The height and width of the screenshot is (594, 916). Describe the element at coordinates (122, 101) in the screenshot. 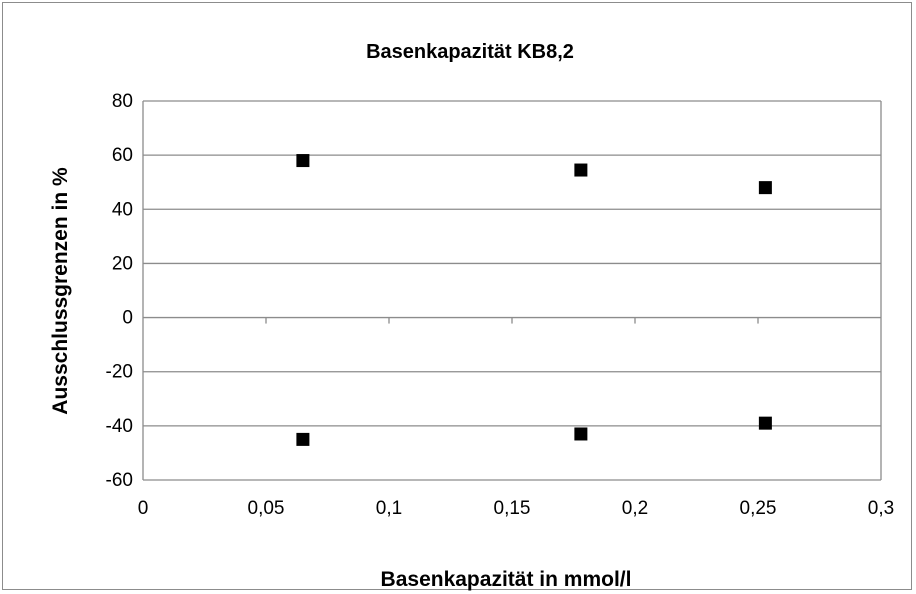

I see `y-tick-label: 80` at that location.